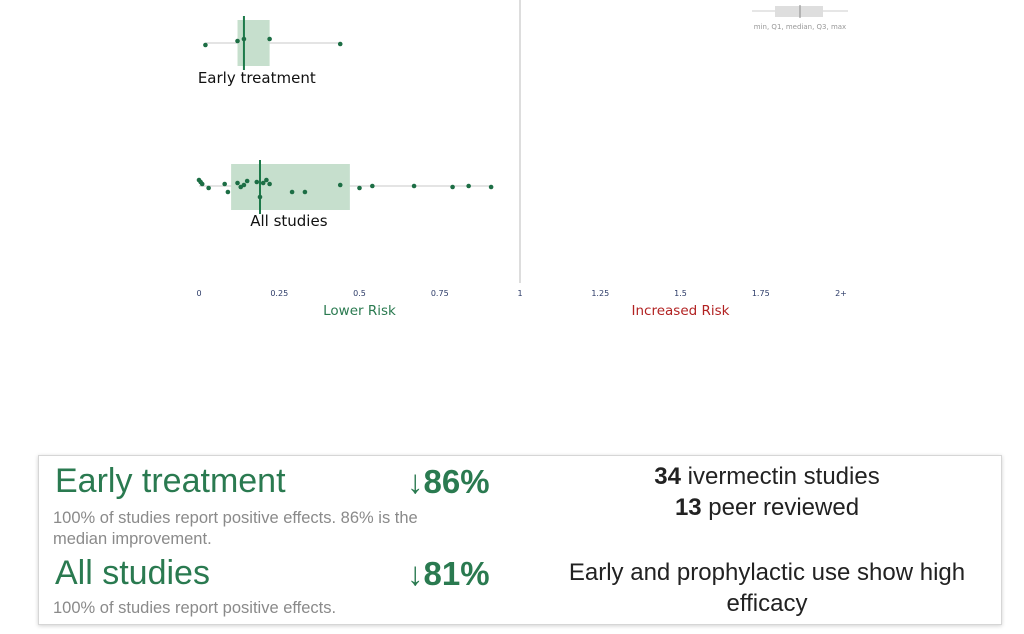 The width and height of the screenshot is (1024, 634). What do you see at coordinates (800, 18) in the screenshot?
I see `chart-legend: min, Q1, median, Q3, max` at bounding box center [800, 18].